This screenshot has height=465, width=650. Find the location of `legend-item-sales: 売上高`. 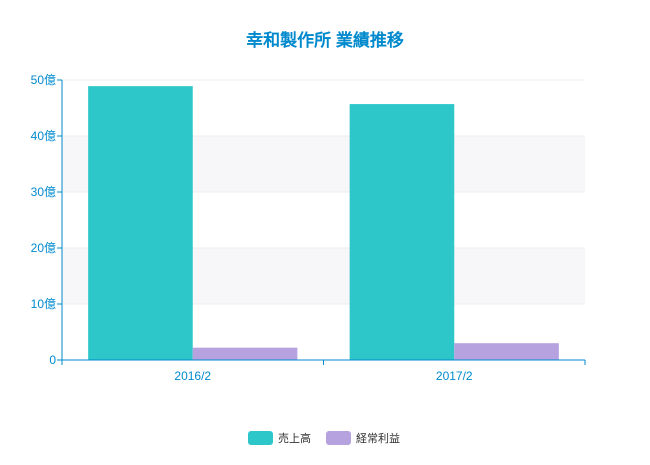

legend-item-sales: 売上高 is located at coordinates (279, 438).